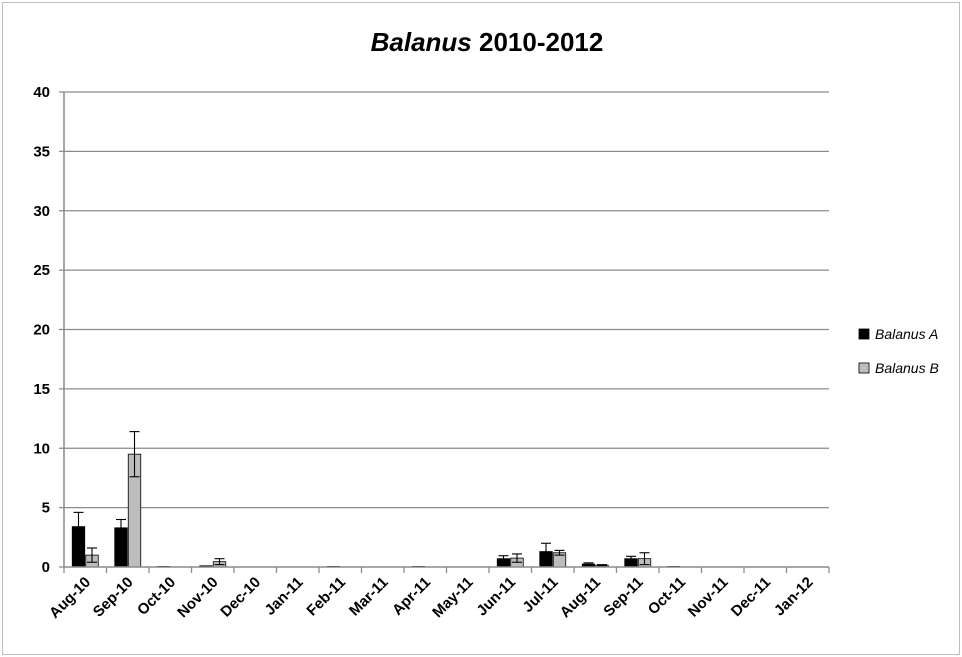 The height and width of the screenshot is (657, 962). What do you see at coordinates (667, 596) in the screenshot?
I see `x-tick-label: Oct-11` at bounding box center [667, 596].